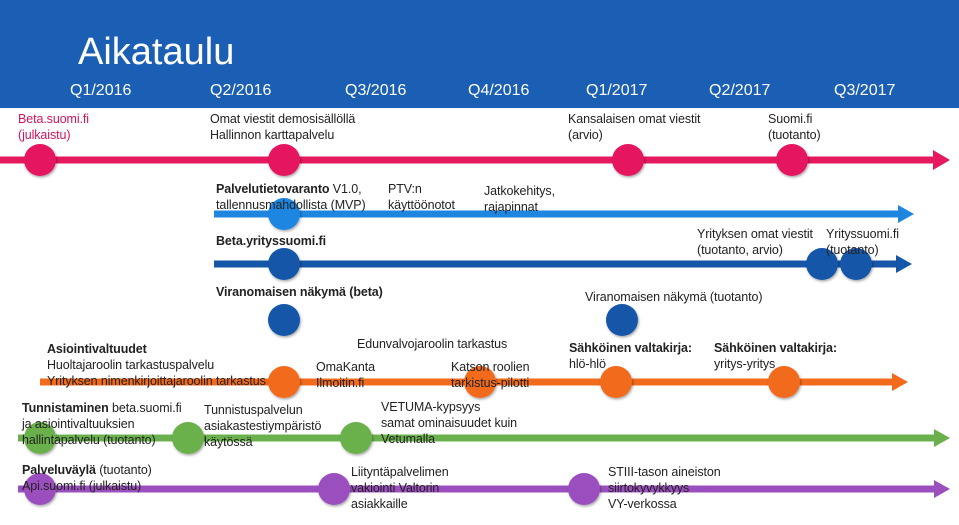  What do you see at coordinates (865, 90) in the screenshot?
I see `quarter-label: Q3/2017` at bounding box center [865, 90].